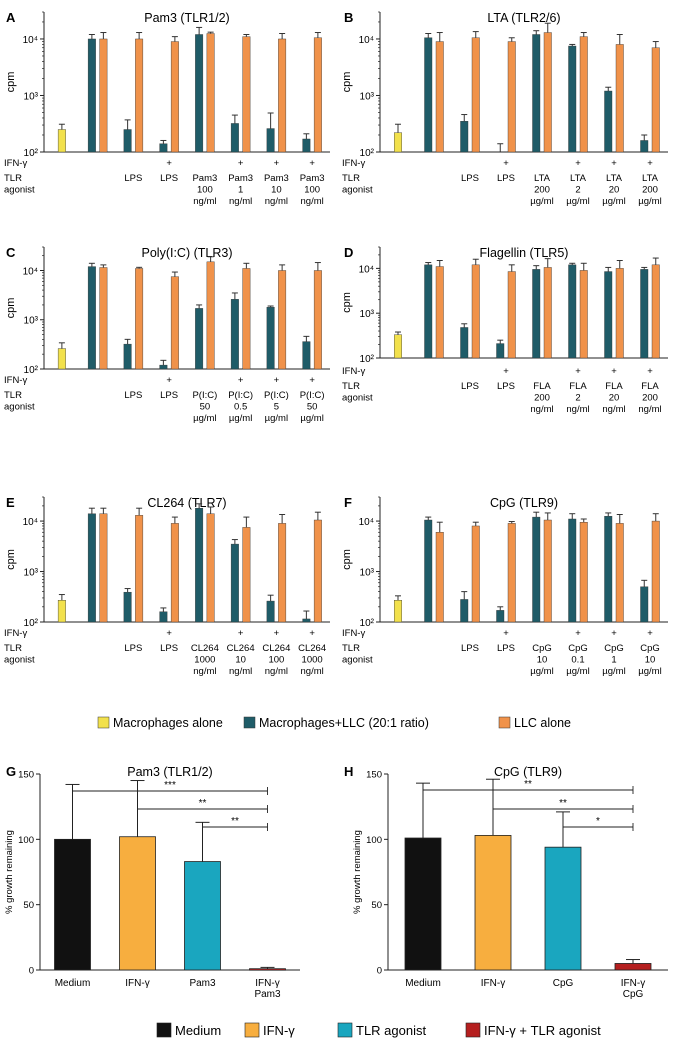  What do you see at coordinates (504, 722) in the screenshot?
I see `legend-swatch-llc` at bounding box center [504, 722].